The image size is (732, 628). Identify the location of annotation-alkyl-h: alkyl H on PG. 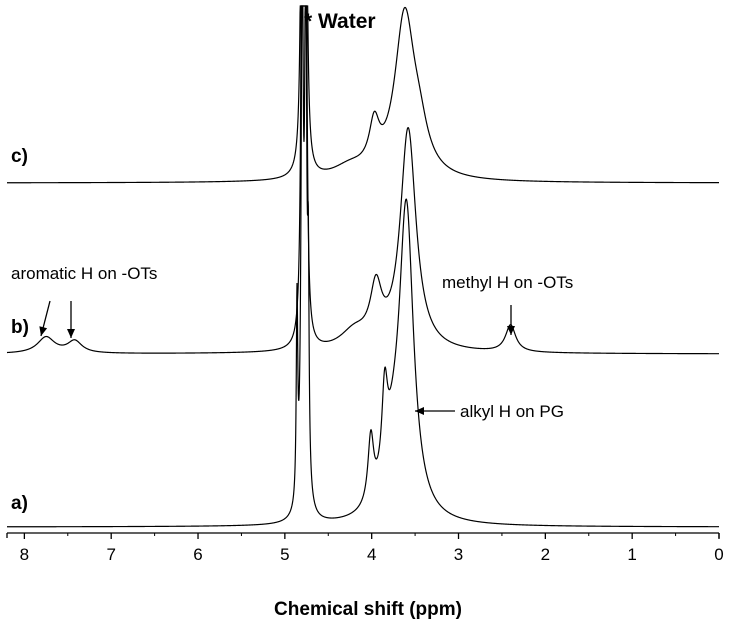
(512, 411).